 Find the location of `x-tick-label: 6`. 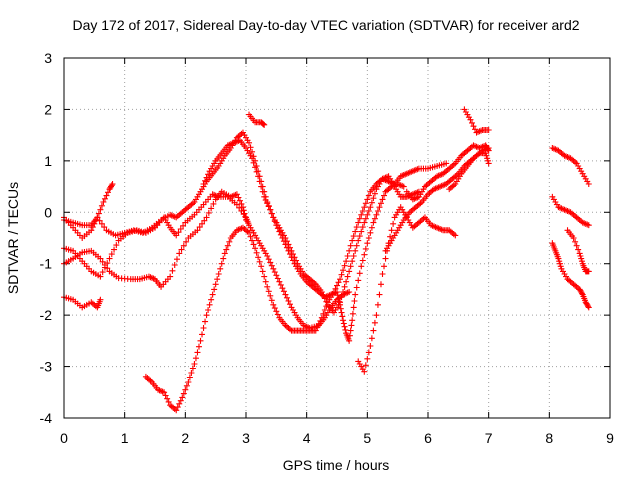

x-tick-label: 6 is located at coordinates (428, 438).